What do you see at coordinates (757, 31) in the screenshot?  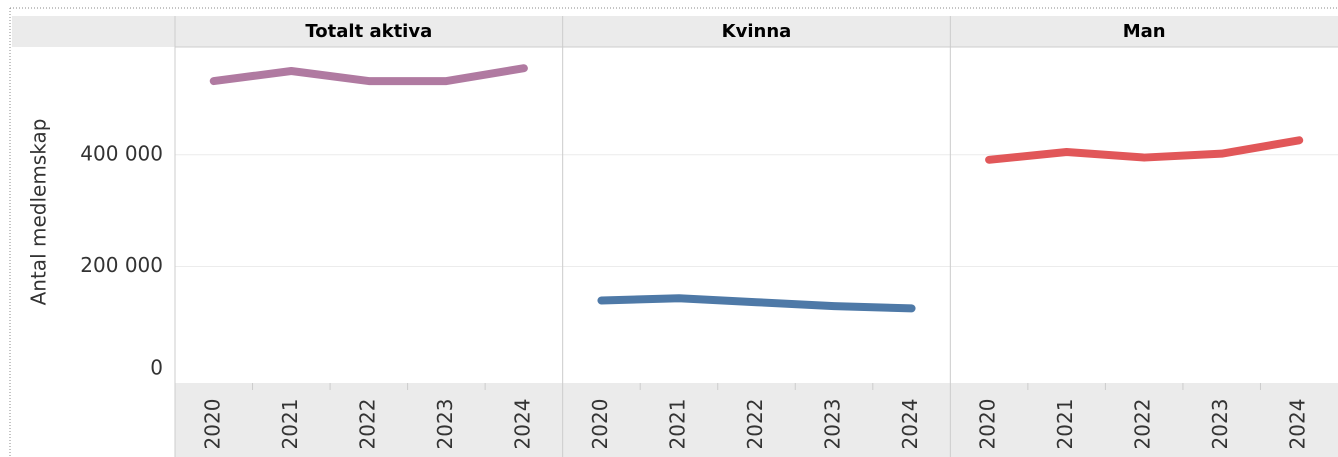 I see `panel-title: Kvinna` at bounding box center [757, 31].